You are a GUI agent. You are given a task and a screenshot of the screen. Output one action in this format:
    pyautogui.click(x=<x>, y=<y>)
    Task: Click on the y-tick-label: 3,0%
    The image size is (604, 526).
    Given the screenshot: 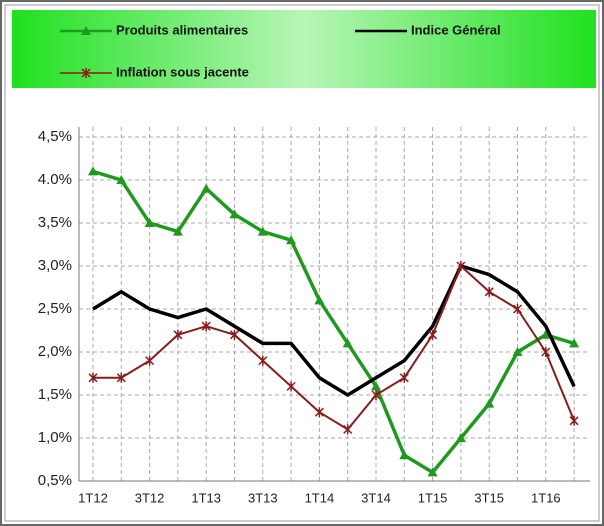 What is the action you would take?
    pyautogui.click(x=55, y=265)
    